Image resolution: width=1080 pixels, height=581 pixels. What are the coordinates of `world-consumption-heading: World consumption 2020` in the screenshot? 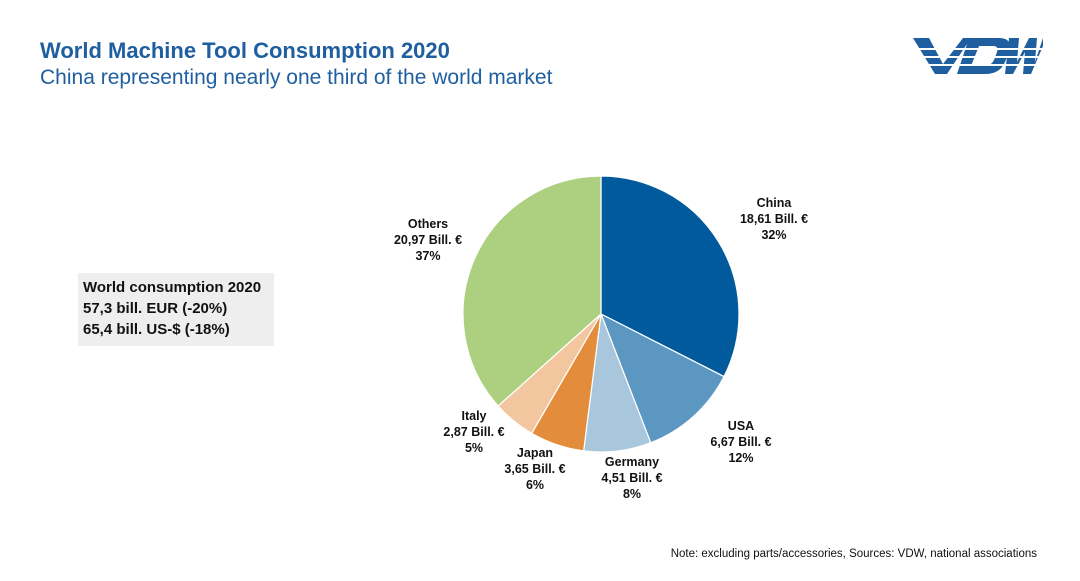 It's located at (172, 287).